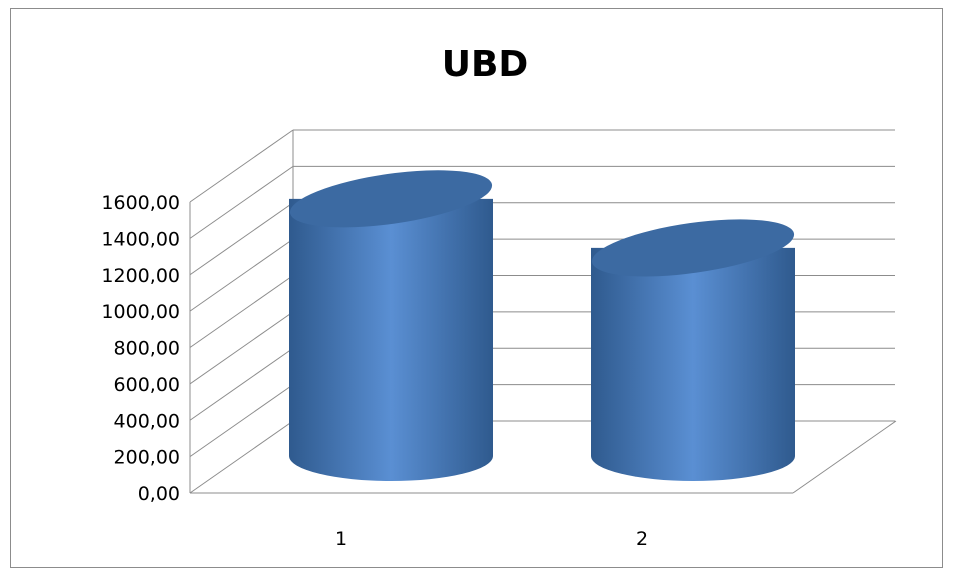 The height and width of the screenshot is (578, 955). I want to click on x-tick-label: 1, so click(341, 539).